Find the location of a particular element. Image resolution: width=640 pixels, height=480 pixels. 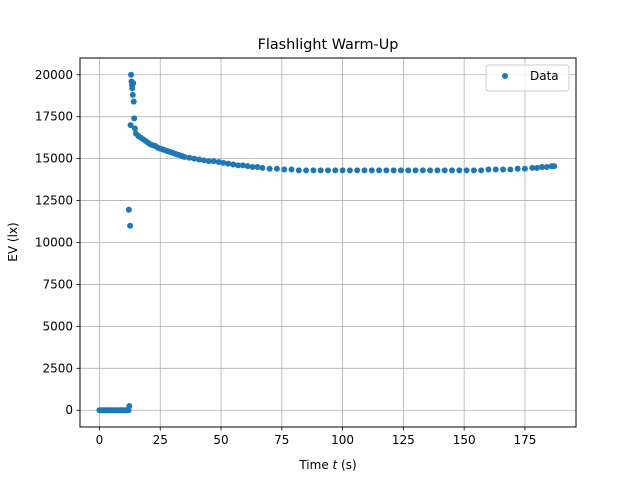

chart-title: Flashlight Warm-Up is located at coordinates (328, 45).